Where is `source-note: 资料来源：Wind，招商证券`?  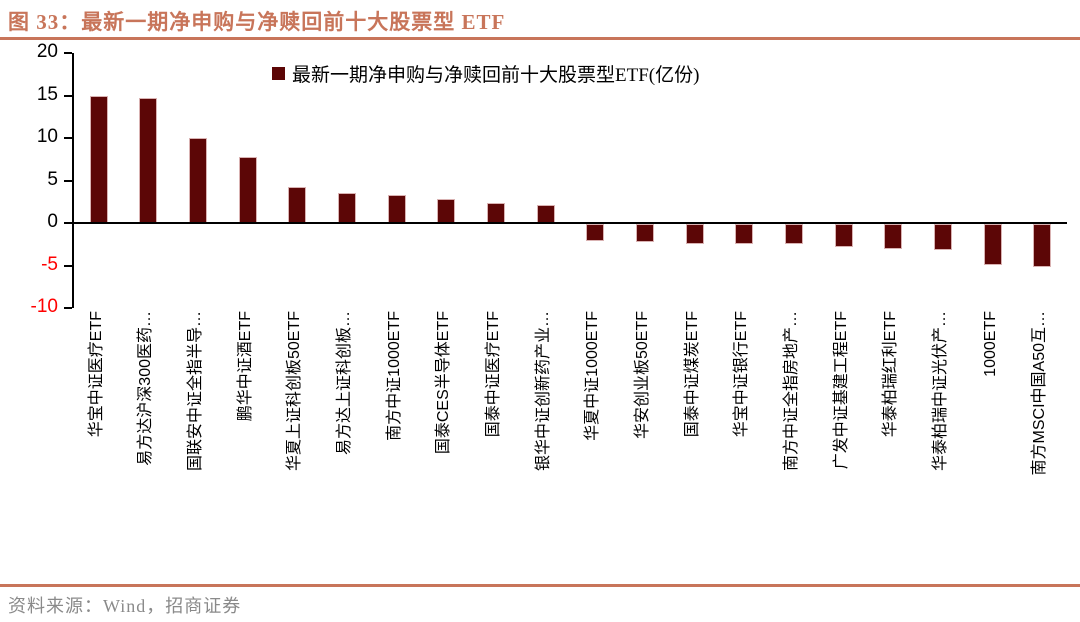
source-note: 资料来源：Wind，招商证券 is located at coordinates (125, 606).